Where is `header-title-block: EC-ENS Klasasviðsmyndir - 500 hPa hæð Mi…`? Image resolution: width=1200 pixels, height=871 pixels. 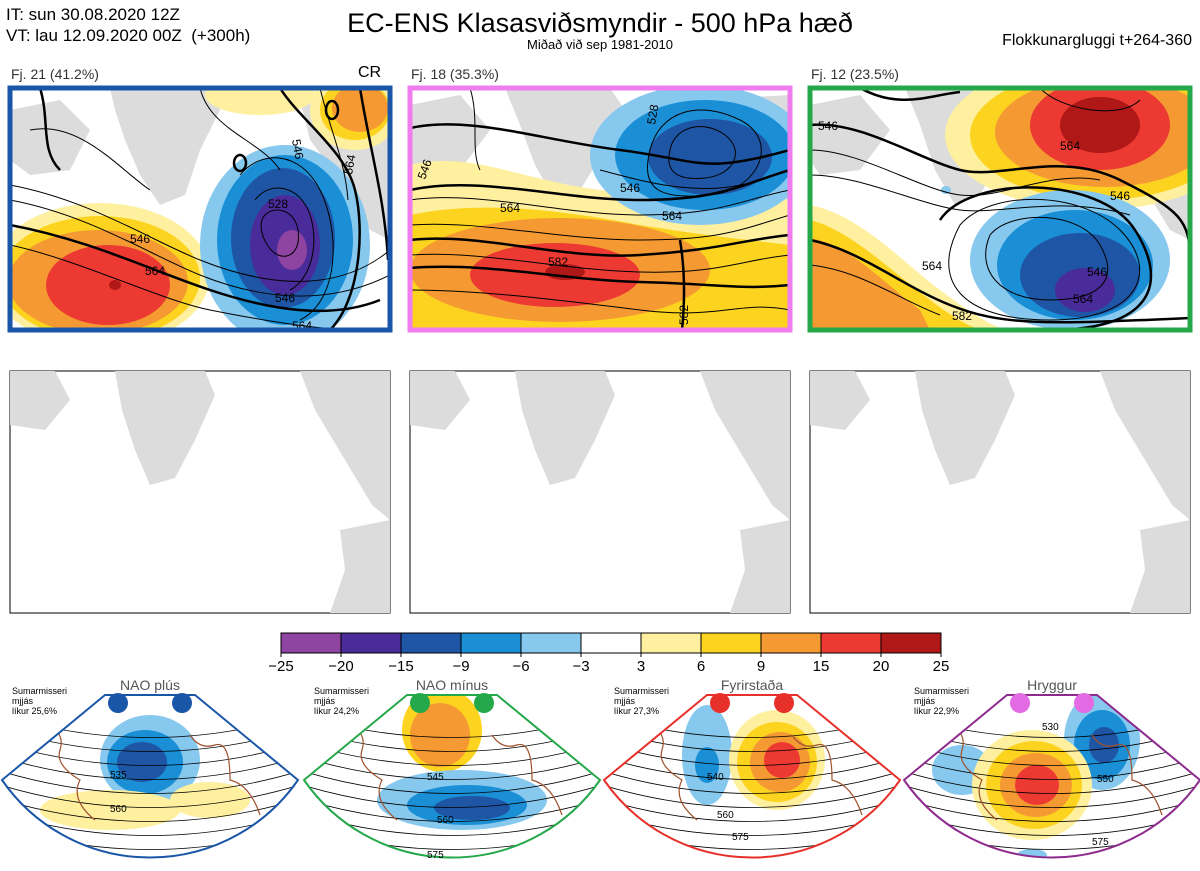 header-title-block: EC-ENS Klasasviðsmyndir - 500 hPa hæð Mi… is located at coordinates (600, 29).